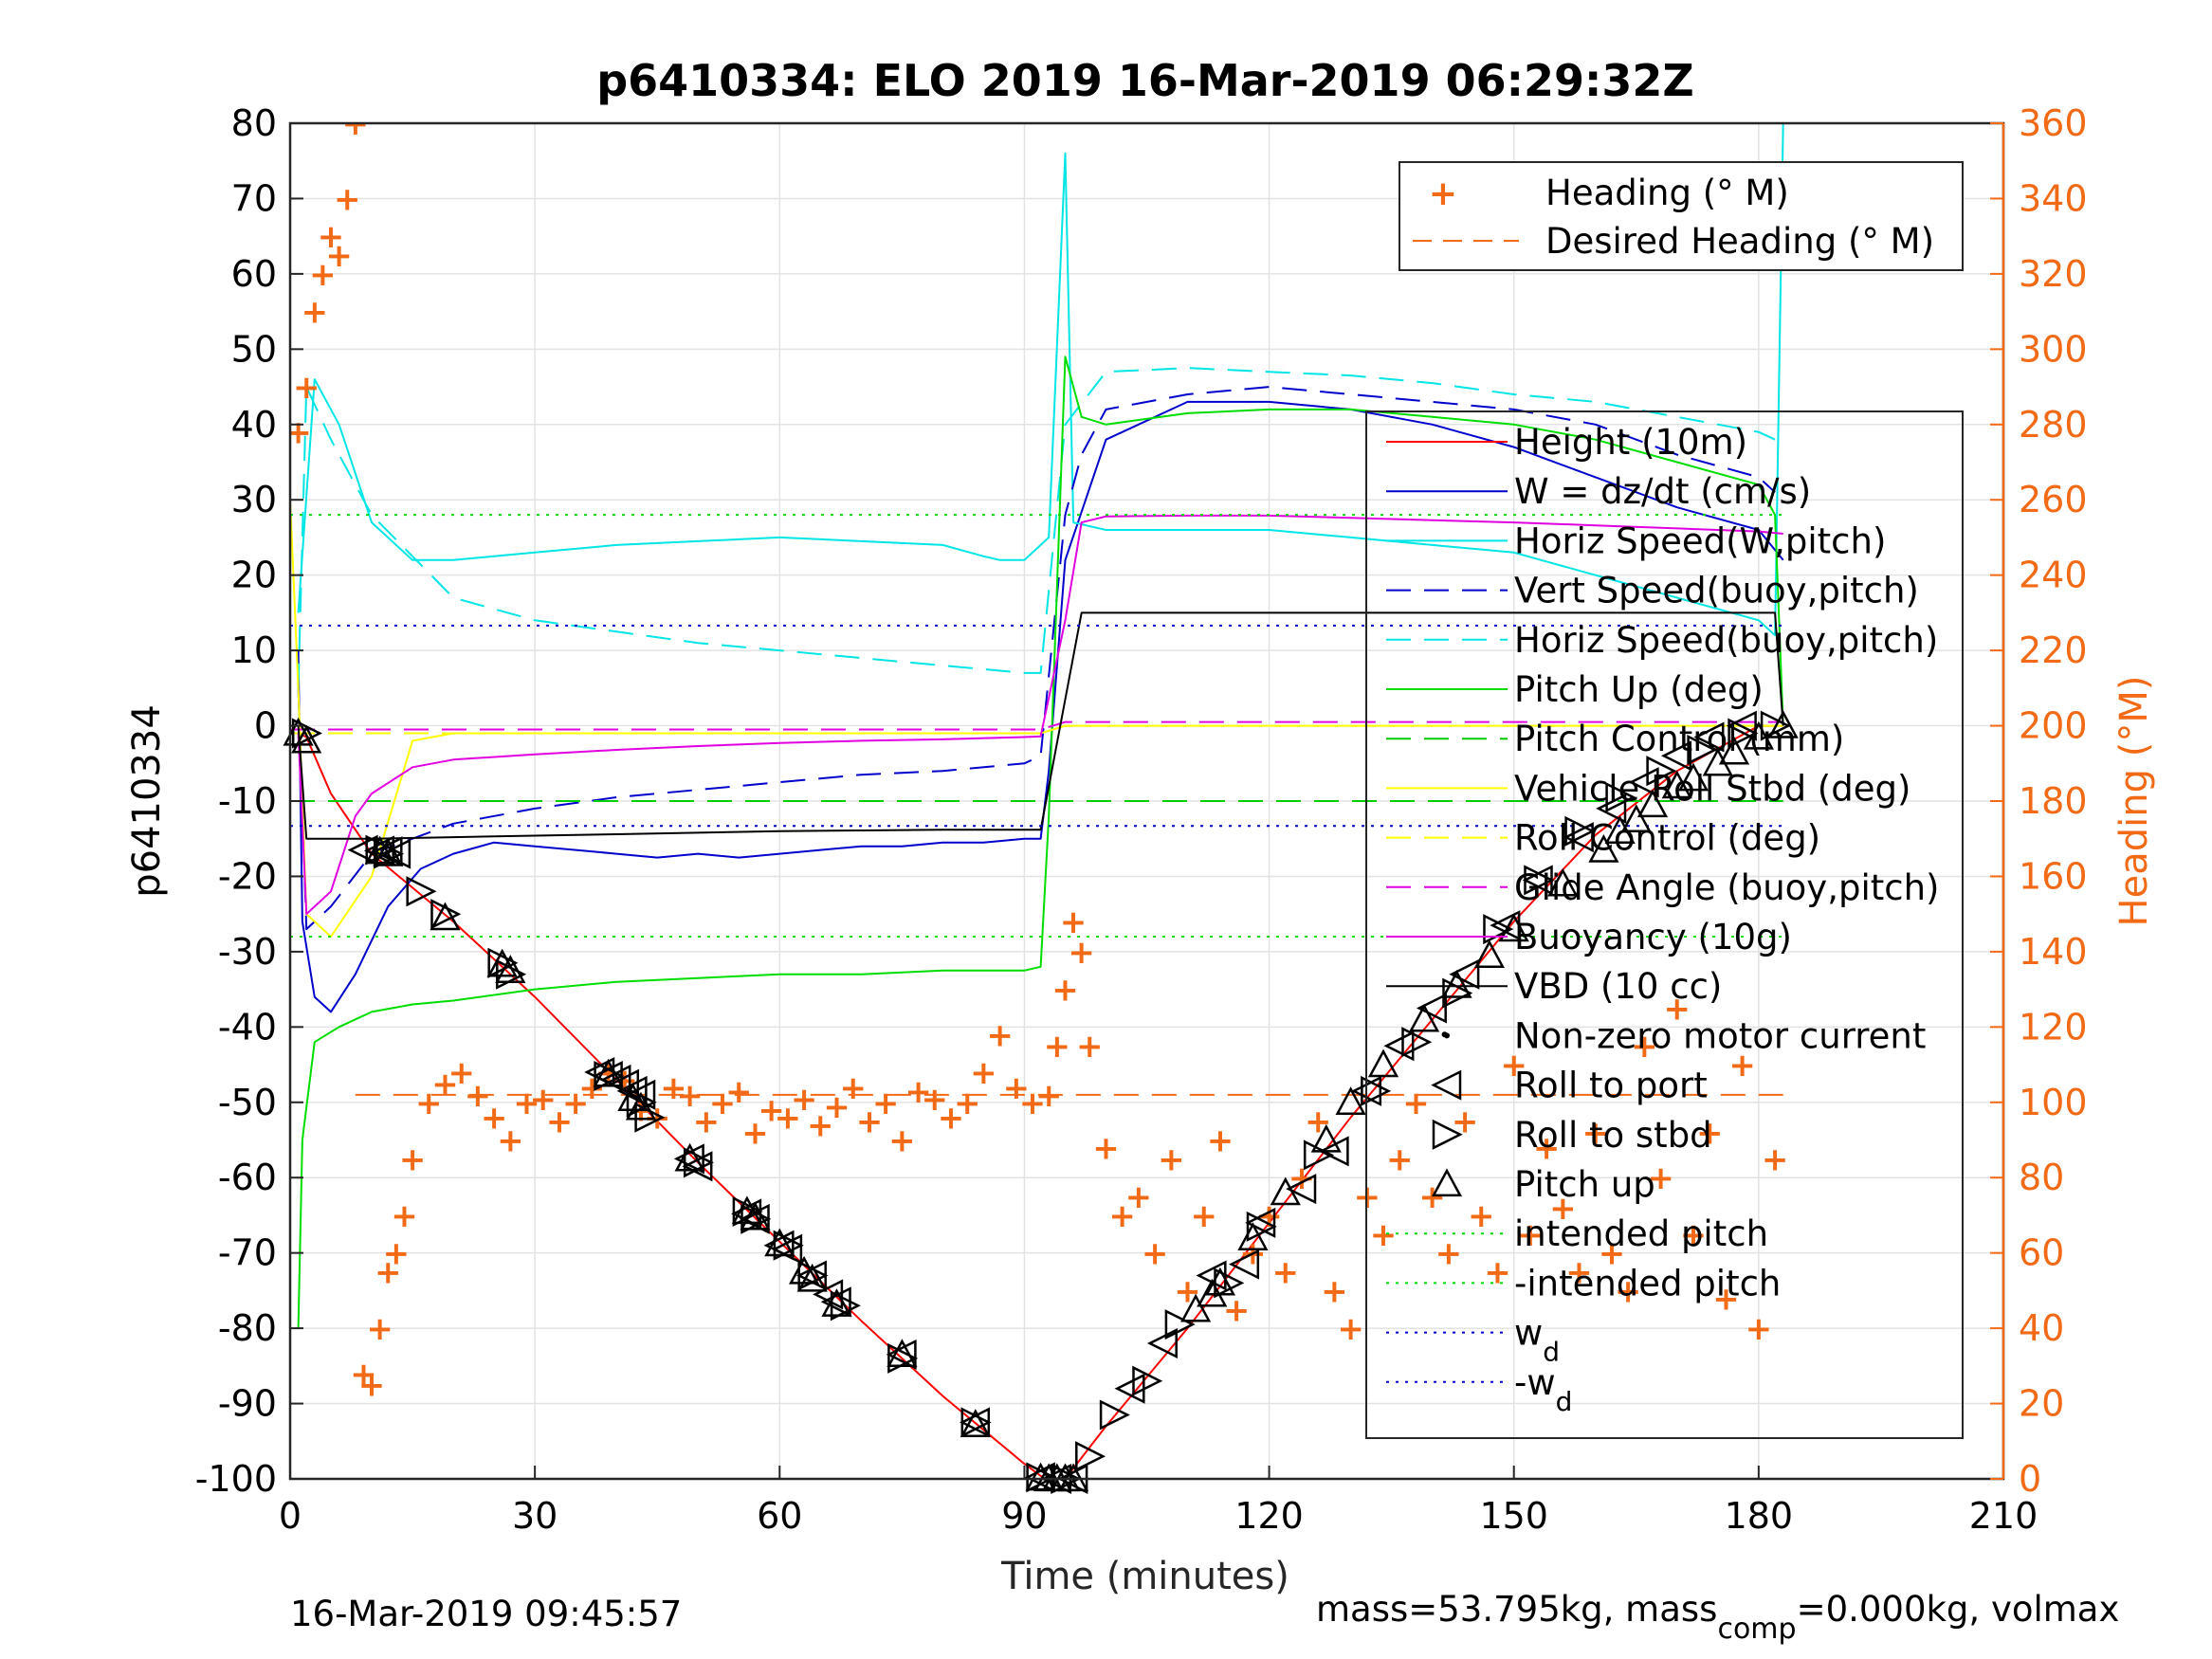 The height and width of the screenshot is (1659, 2212). I want to click on legend-label-1: W = dz/dt (cm/s), so click(1662, 491).